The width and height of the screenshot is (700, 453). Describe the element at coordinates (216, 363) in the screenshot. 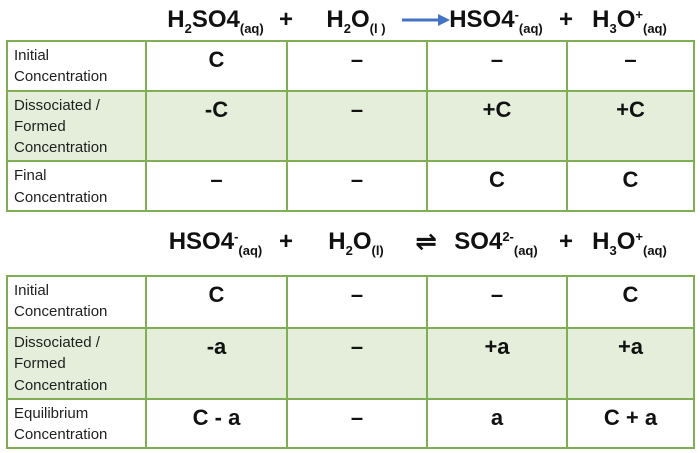

I see `value-cell: -a` at that location.